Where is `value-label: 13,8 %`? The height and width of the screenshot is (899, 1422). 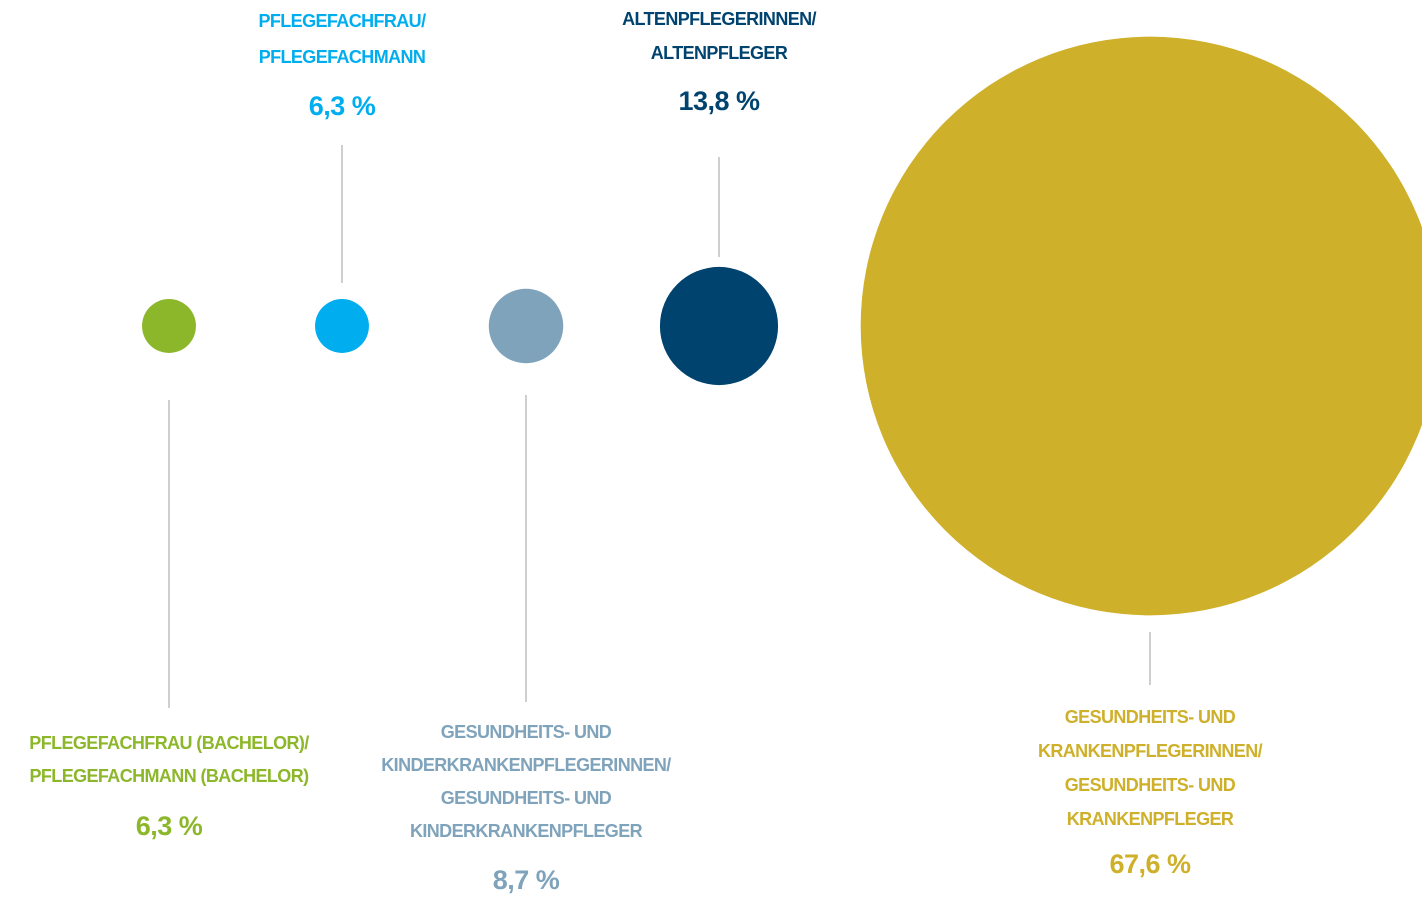
value-label: 13,8 % is located at coordinates (719, 101).